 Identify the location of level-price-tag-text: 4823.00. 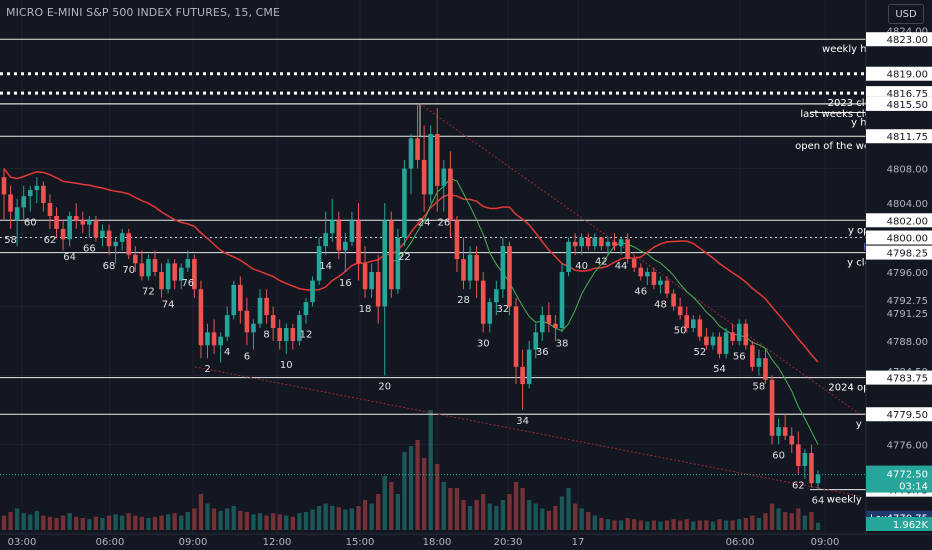
(907, 40).